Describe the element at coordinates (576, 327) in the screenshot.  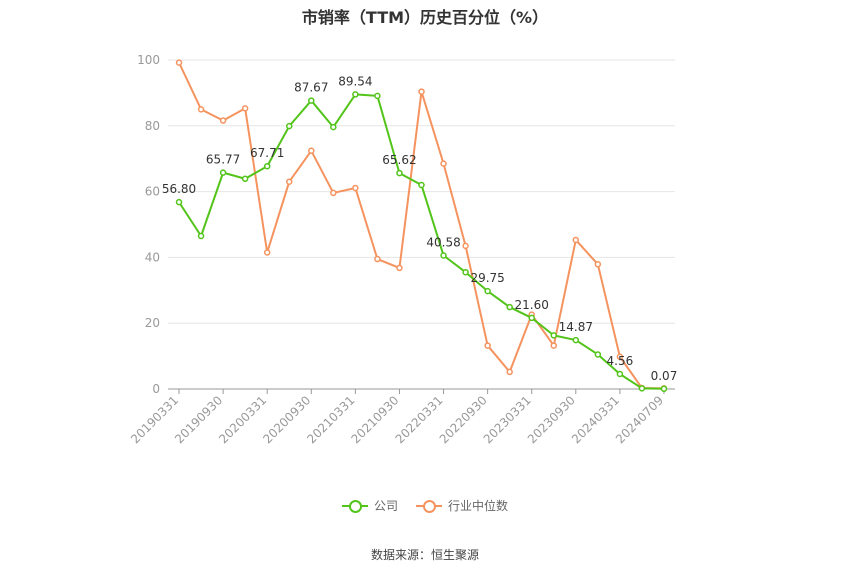
I see `data-label: 14.87` at that location.